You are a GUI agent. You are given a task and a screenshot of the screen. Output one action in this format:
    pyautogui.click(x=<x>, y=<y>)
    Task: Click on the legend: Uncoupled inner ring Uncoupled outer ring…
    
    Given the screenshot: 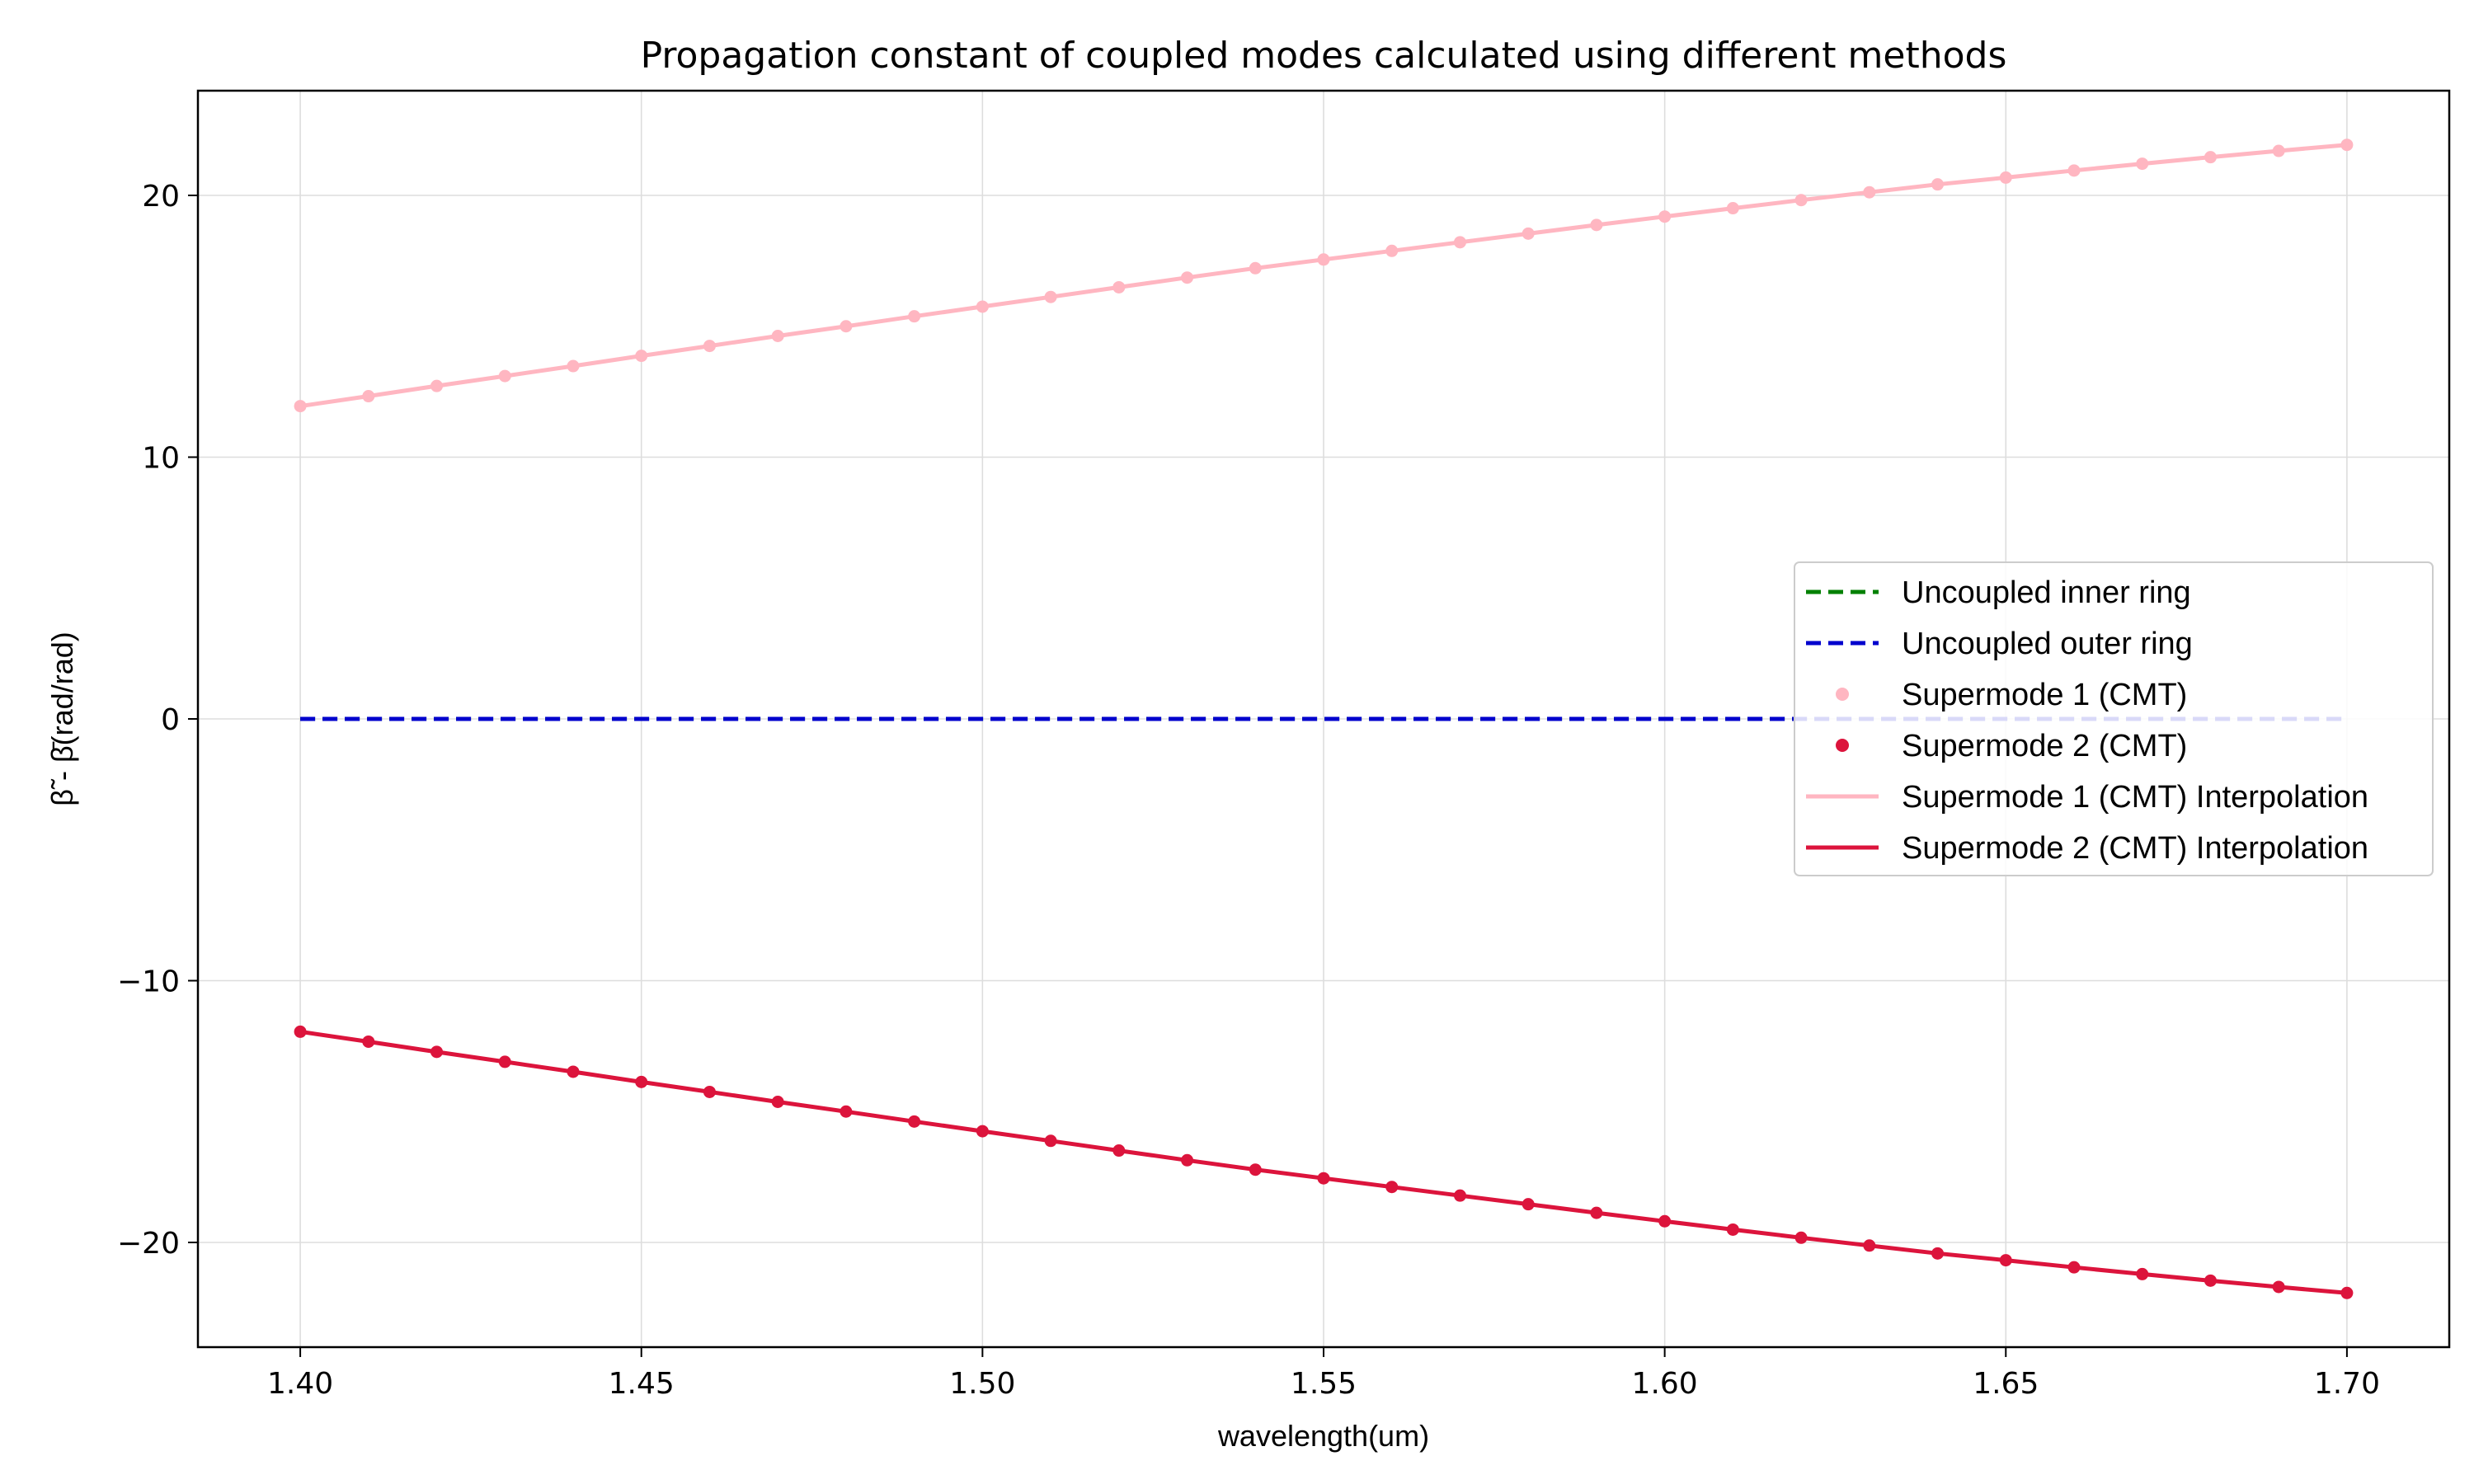 What is the action you would take?
    pyautogui.click(x=2114, y=718)
    